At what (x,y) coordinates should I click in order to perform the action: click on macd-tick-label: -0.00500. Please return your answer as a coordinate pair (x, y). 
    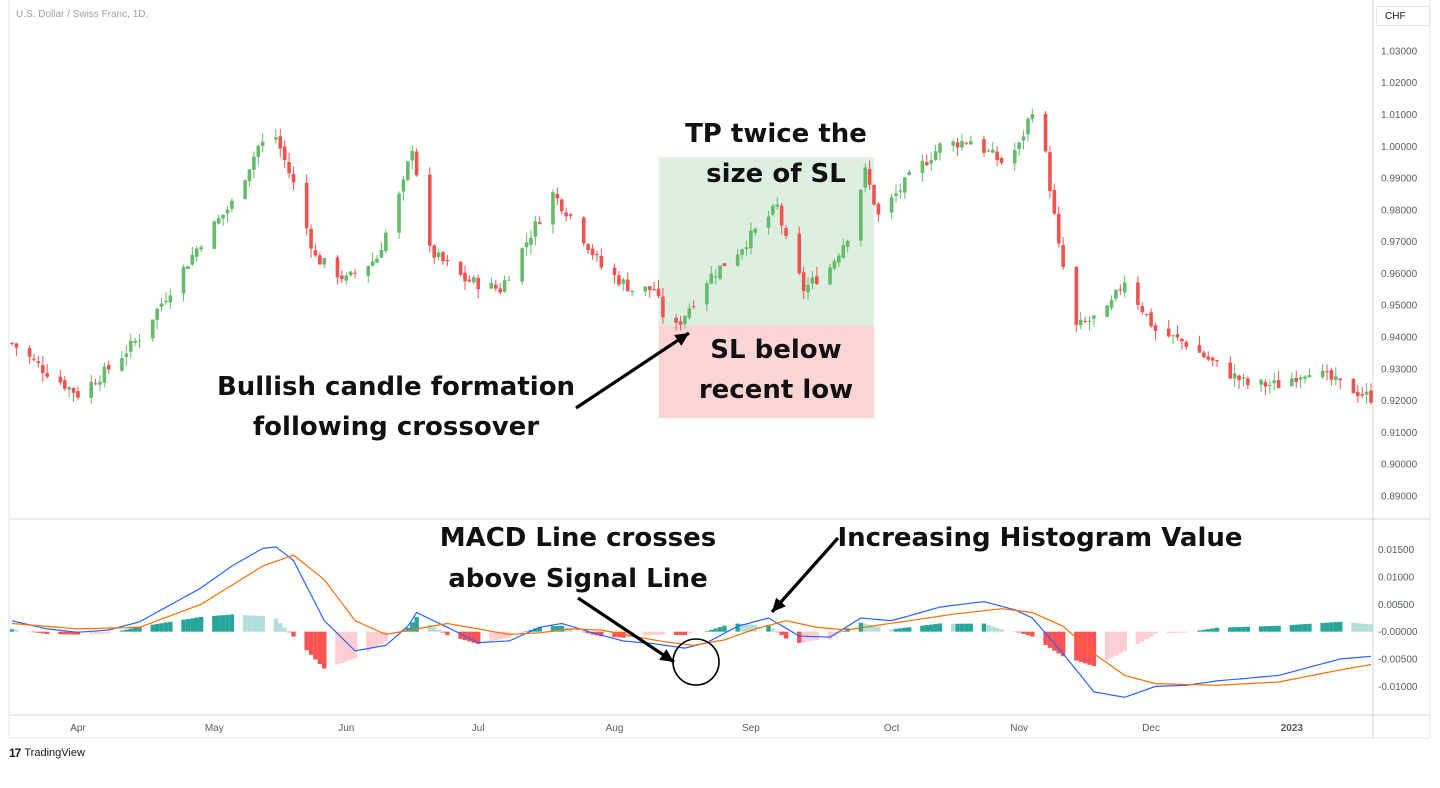
    Looking at the image, I should click on (1398, 660).